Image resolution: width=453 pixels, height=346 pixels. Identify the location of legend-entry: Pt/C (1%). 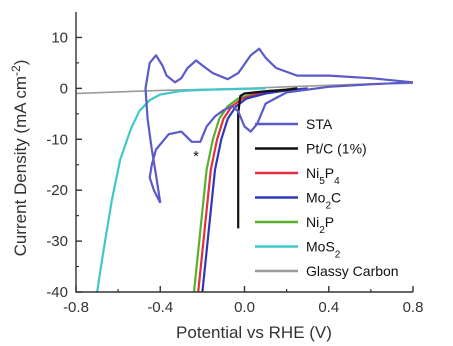
(336, 149).